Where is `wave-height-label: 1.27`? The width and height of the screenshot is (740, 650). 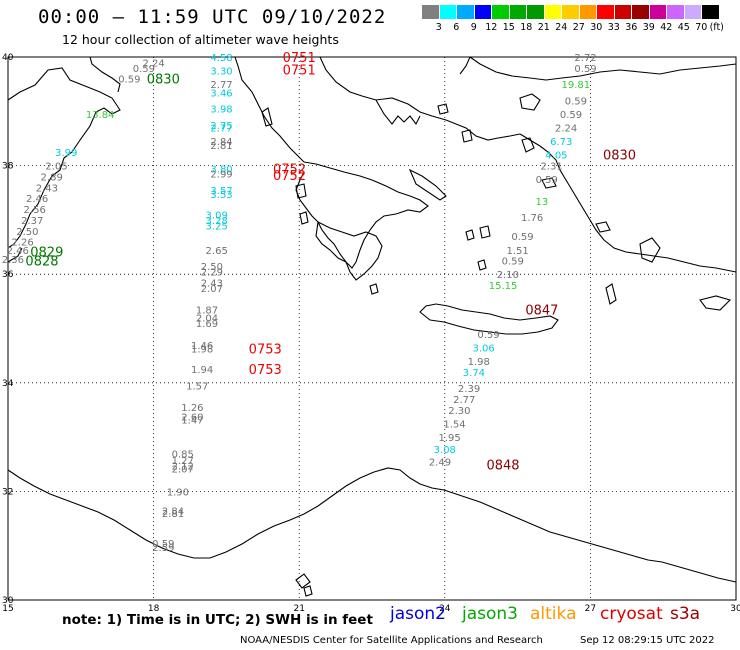 wave-height-label: 1.27 is located at coordinates (183, 461).